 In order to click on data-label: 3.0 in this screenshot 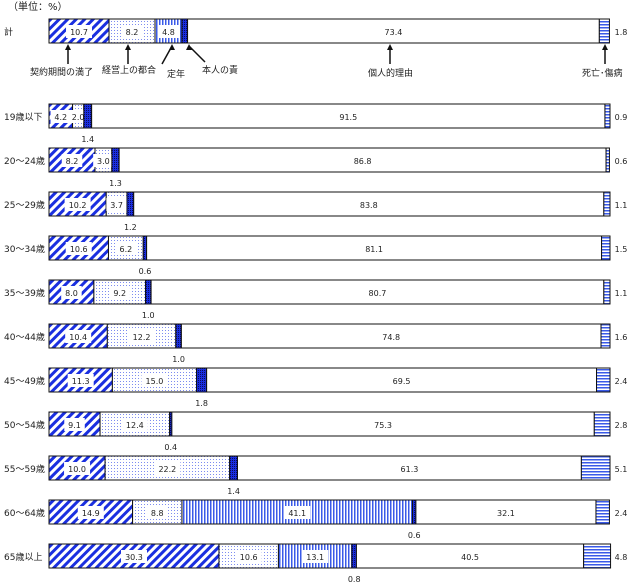, I will do `click(103, 161)`.